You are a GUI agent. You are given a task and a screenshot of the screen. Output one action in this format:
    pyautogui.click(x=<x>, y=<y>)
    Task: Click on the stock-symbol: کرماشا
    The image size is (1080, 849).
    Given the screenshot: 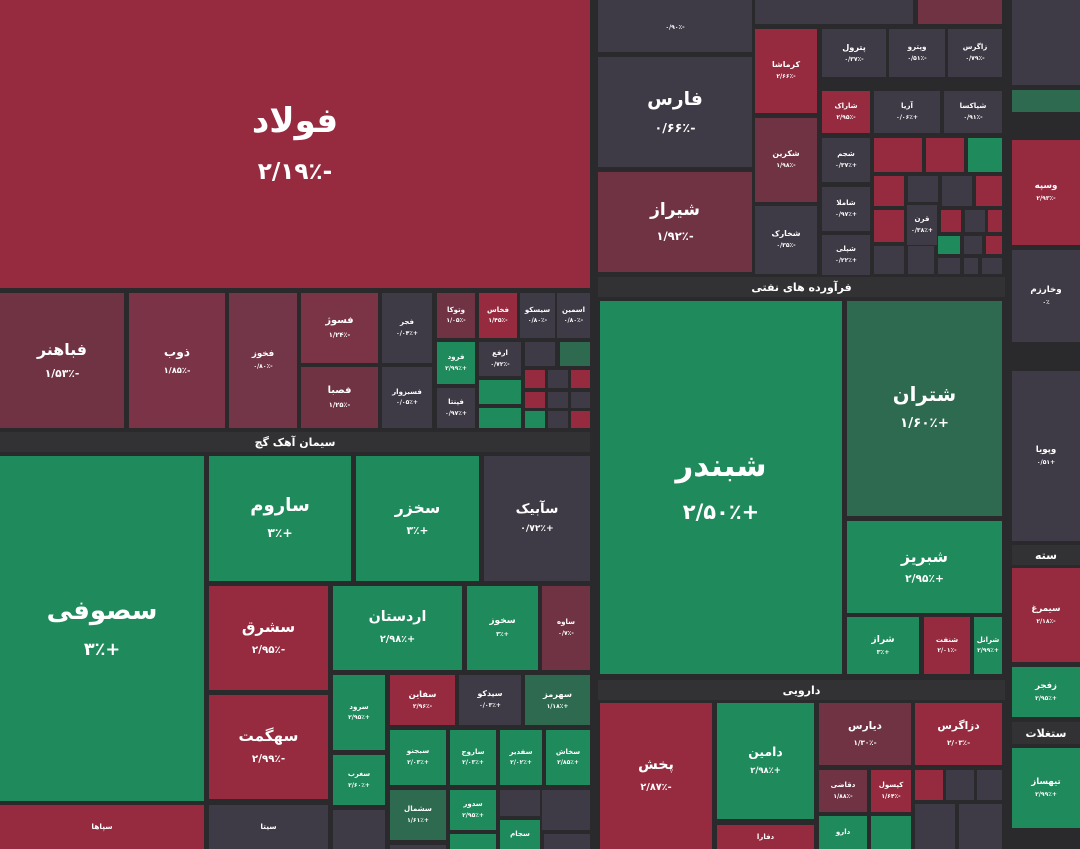 What is the action you would take?
    pyautogui.click(x=786, y=65)
    